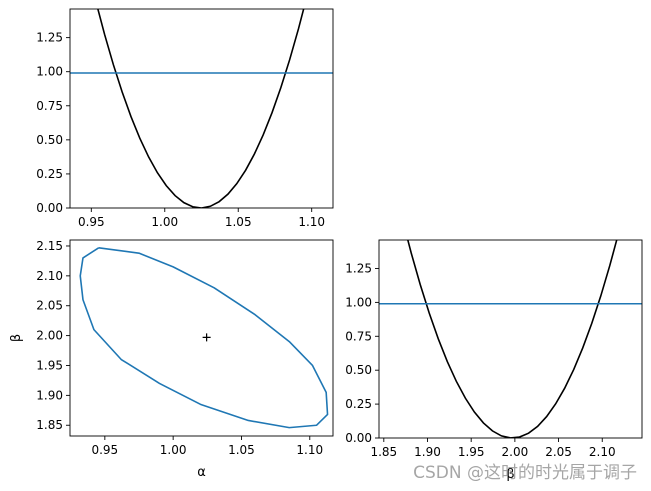 This screenshot has height=491, width=651. Describe the element at coordinates (49, 365) in the screenshot. I see `y-tick-label: 1.95` at that location.